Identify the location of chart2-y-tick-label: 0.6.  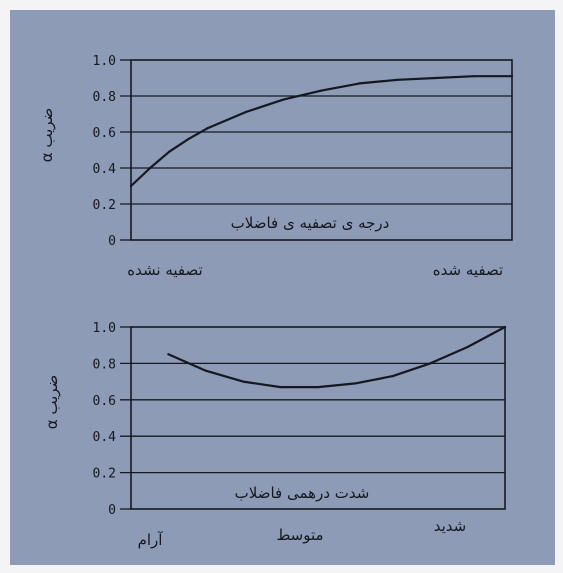
(104, 401).